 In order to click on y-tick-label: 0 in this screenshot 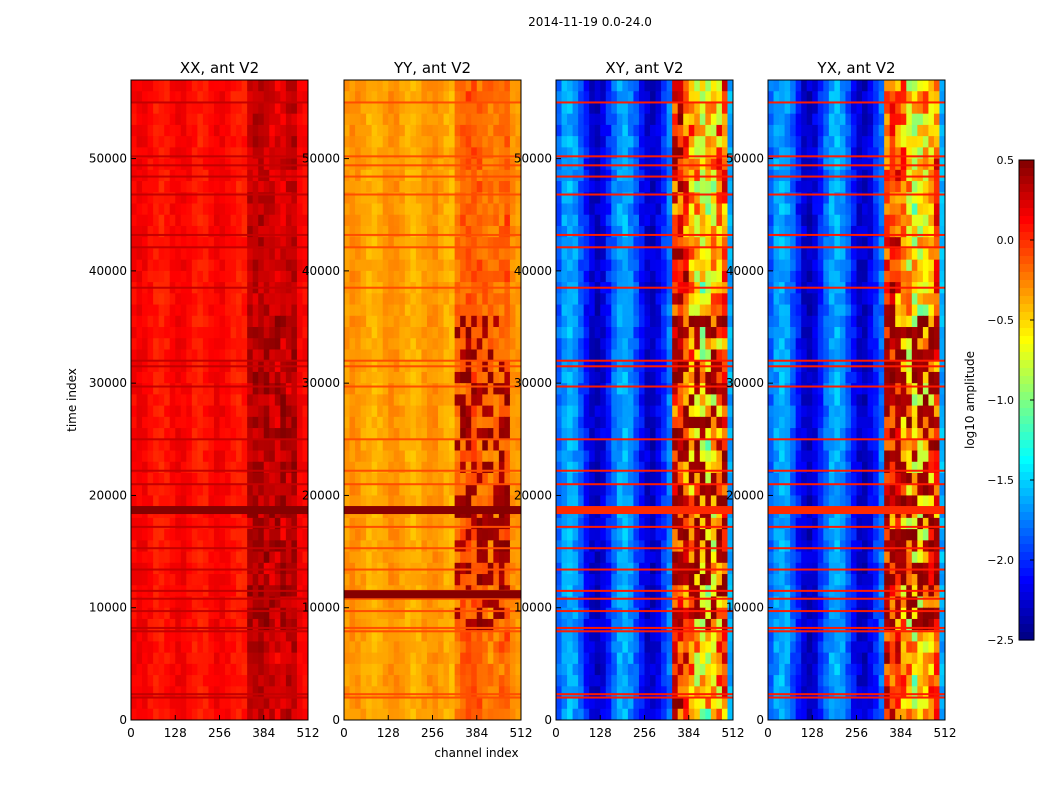, I will do `click(336, 720)`.